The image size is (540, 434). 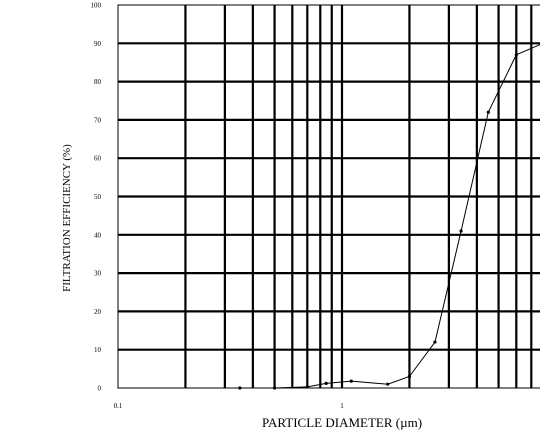 I want to click on x-tick-labels: 0.1 1, so click(x=229, y=406).